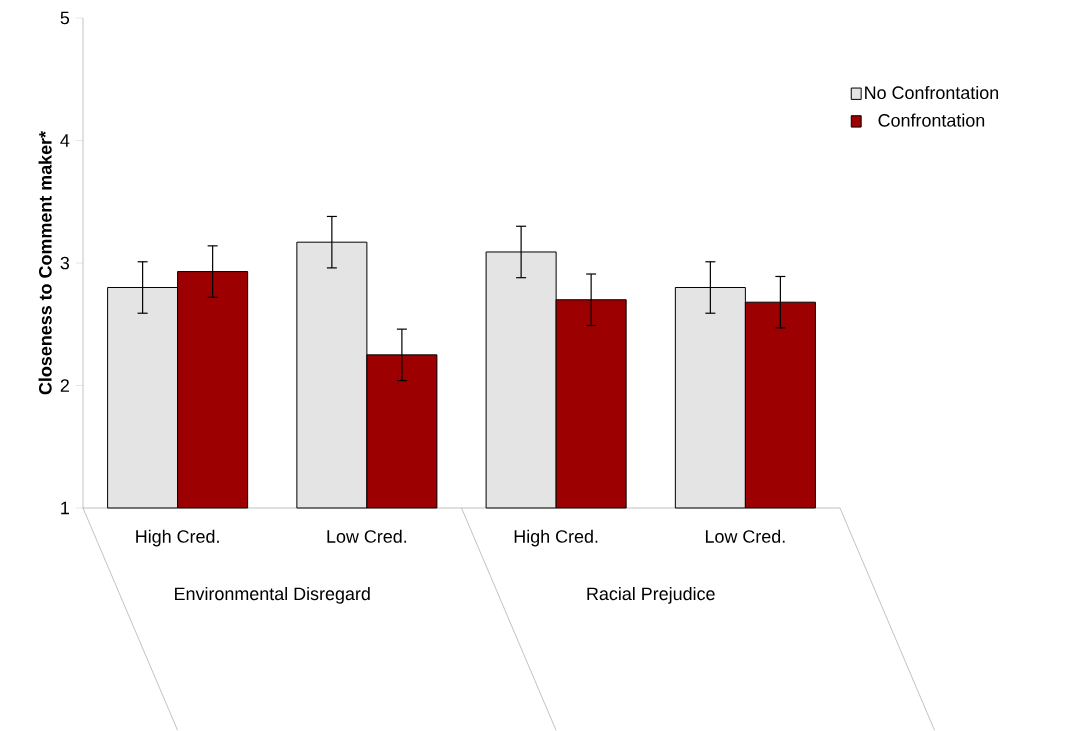  Describe the element at coordinates (65, 140) in the screenshot. I see `y-tick-label: 4` at that location.